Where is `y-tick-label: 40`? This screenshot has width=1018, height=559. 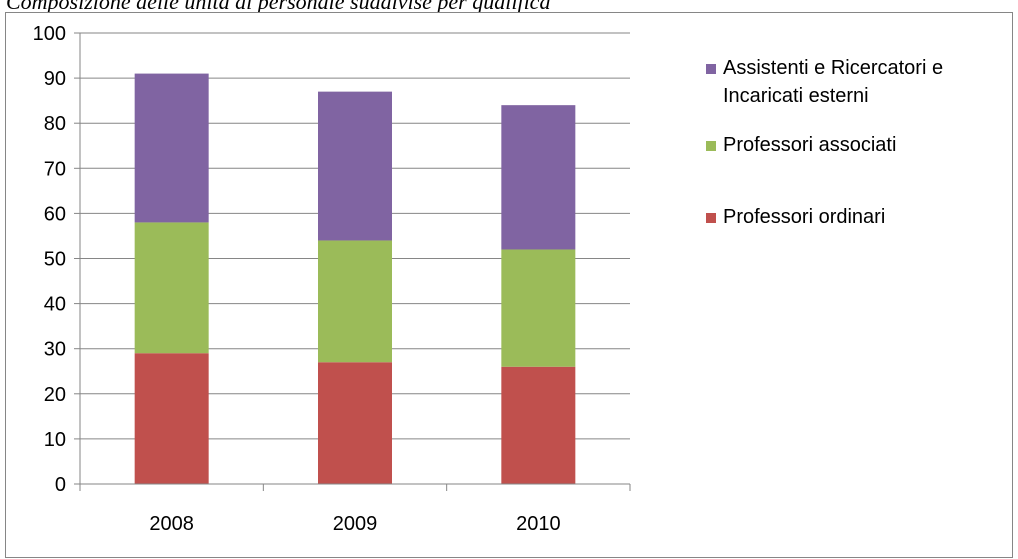
y-tick-label: 40 is located at coordinates (55, 305).